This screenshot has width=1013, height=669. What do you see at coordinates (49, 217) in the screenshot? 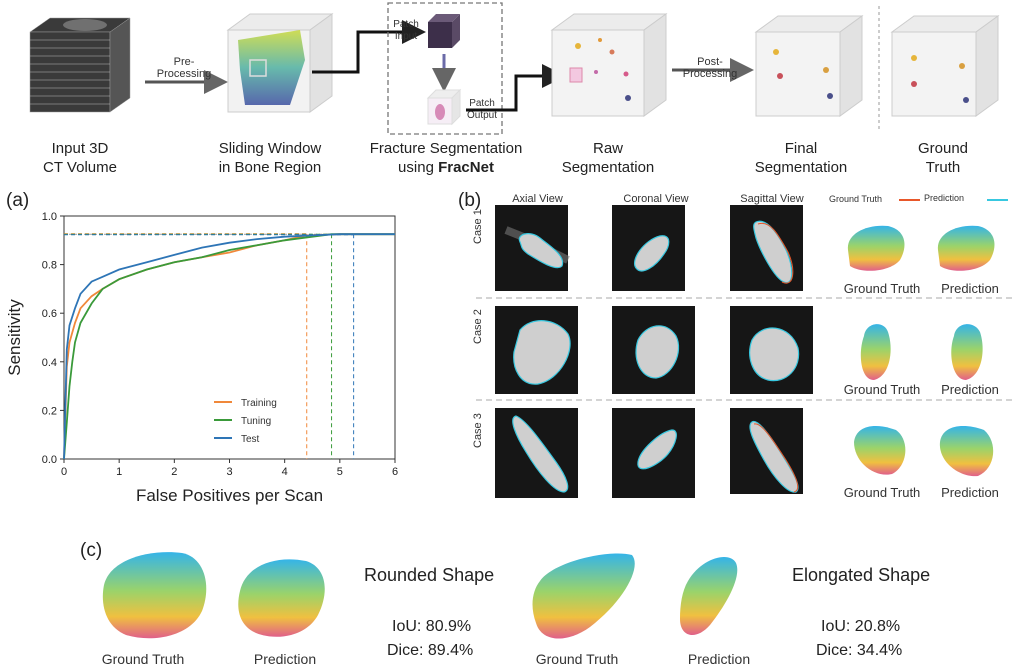
I see `y-tick-label: 1.0` at bounding box center [49, 217].